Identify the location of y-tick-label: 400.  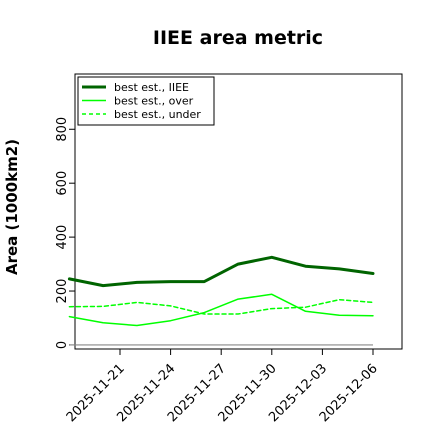
(62, 237).